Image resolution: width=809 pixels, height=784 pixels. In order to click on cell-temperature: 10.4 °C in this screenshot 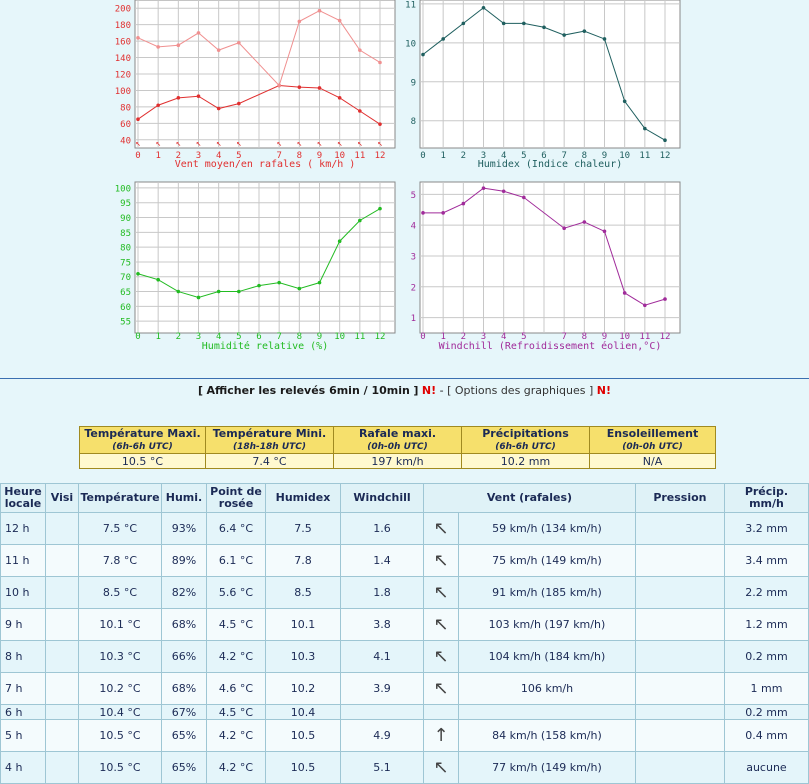, I will do `click(120, 712)`.